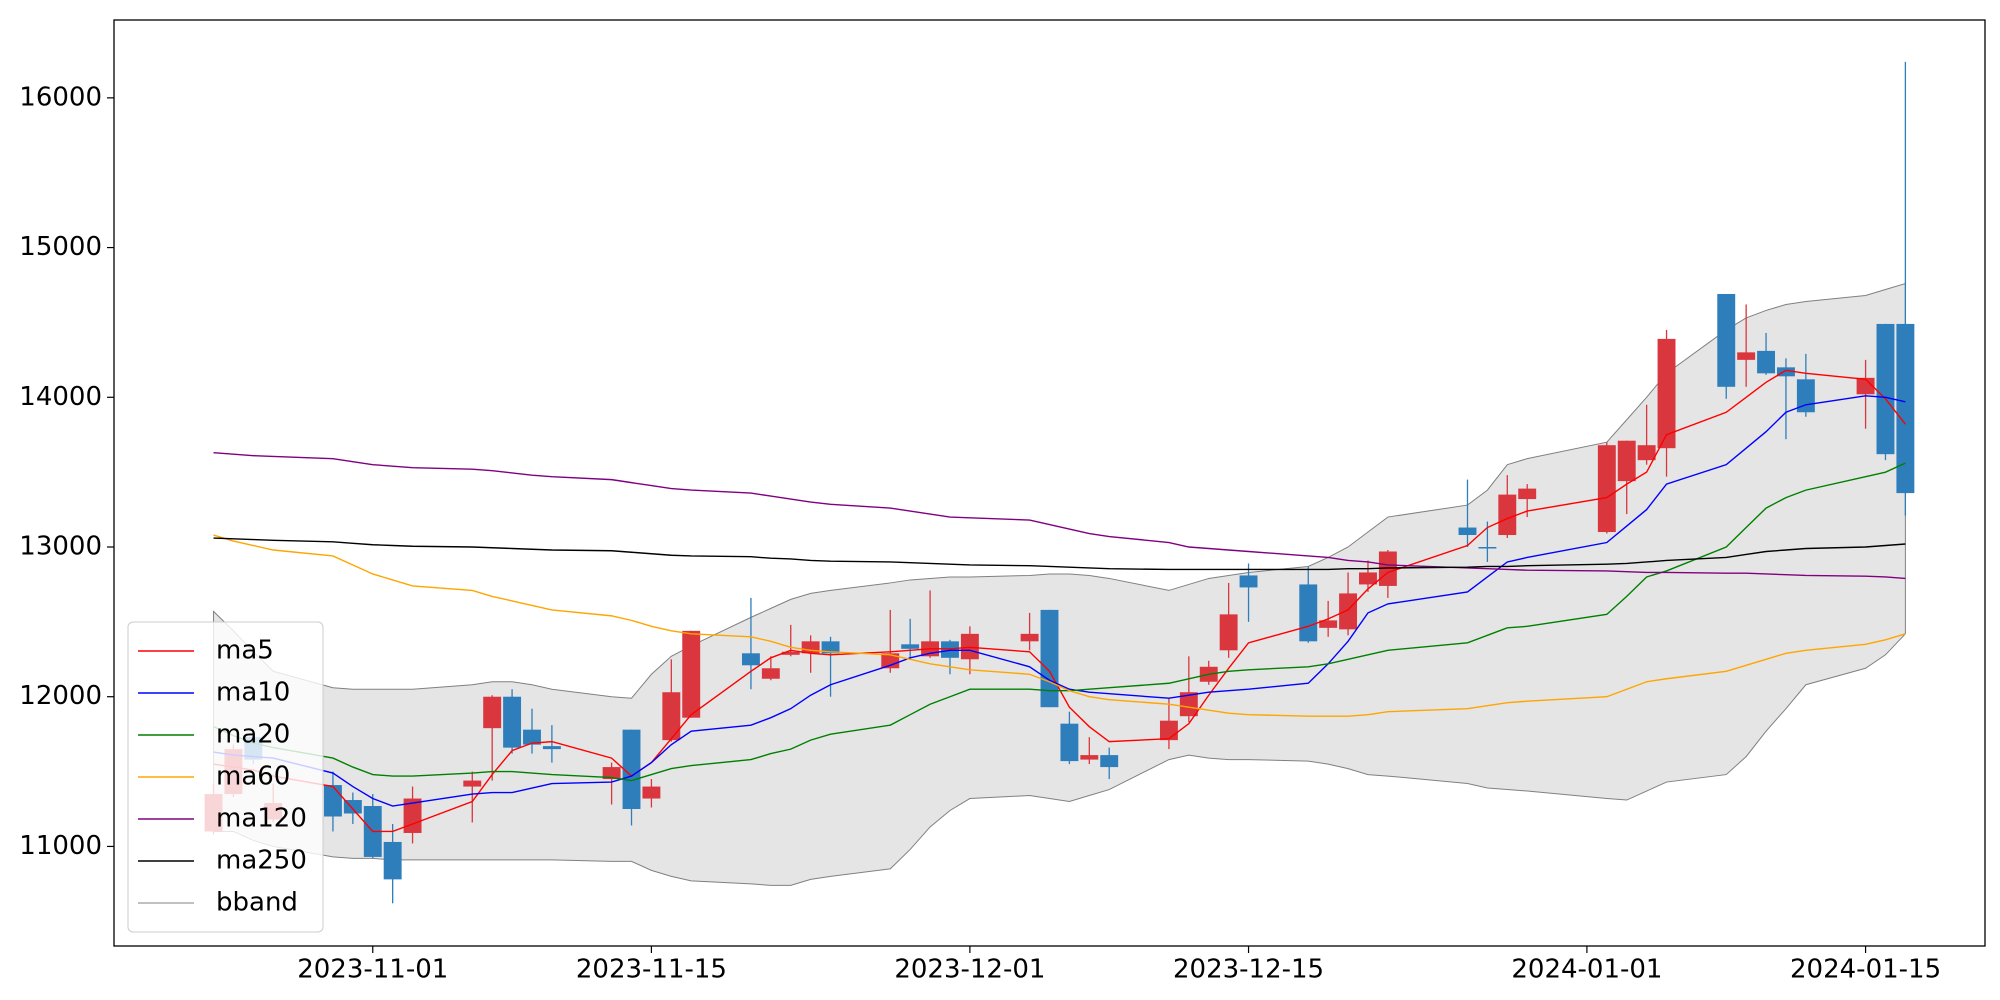 The height and width of the screenshot is (1000, 2000). I want to click on x-tick-label: 2024-01-01, so click(1586, 970).